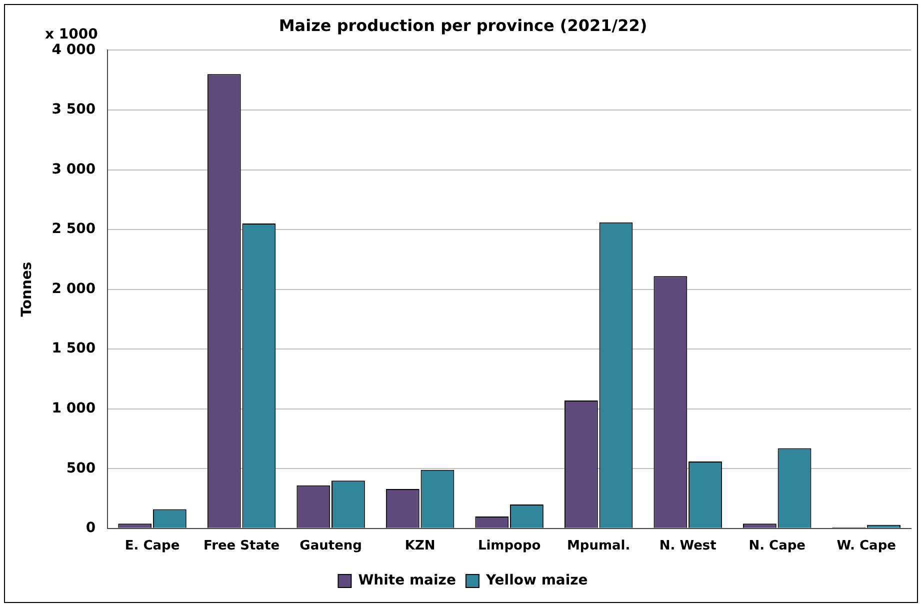 This screenshot has width=922, height=605. What do you see at coordinates (331, 546) in the screenshot?
I see `x-tick-label: Gauteng` at bounding box center [331, 546].